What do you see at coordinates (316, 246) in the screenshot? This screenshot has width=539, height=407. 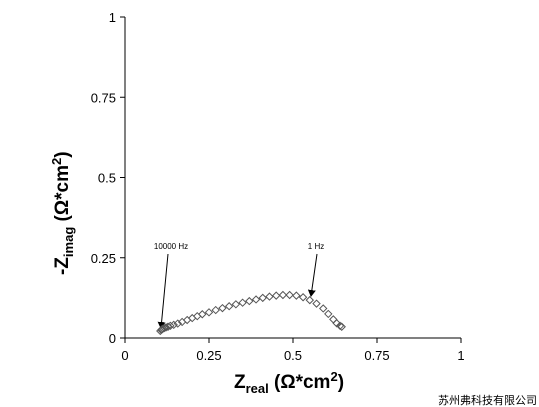 I see `annotation: 1 Hz` at bounding box center [316, 246].